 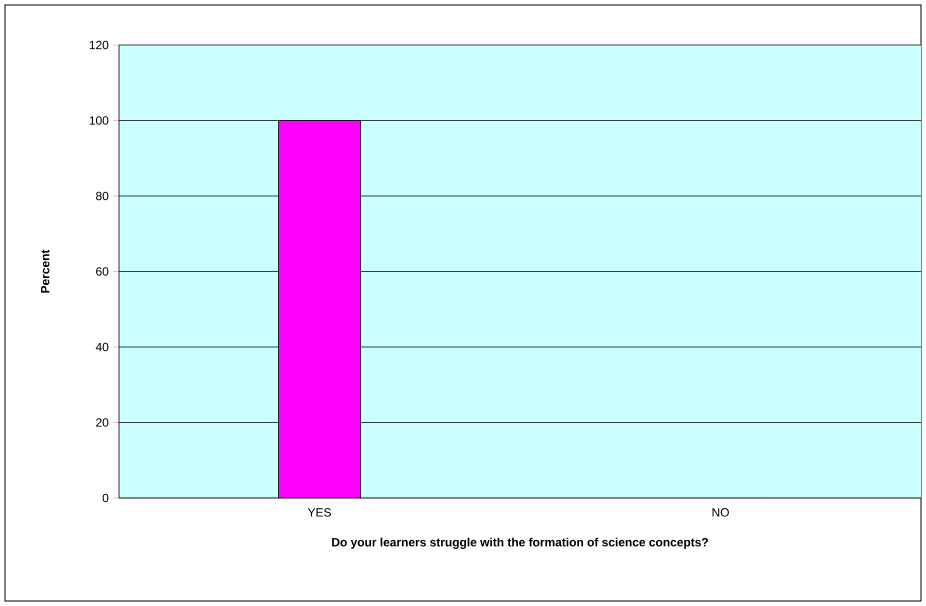 I want to click on y-tick-label: 20, so click(x=102, y=422).